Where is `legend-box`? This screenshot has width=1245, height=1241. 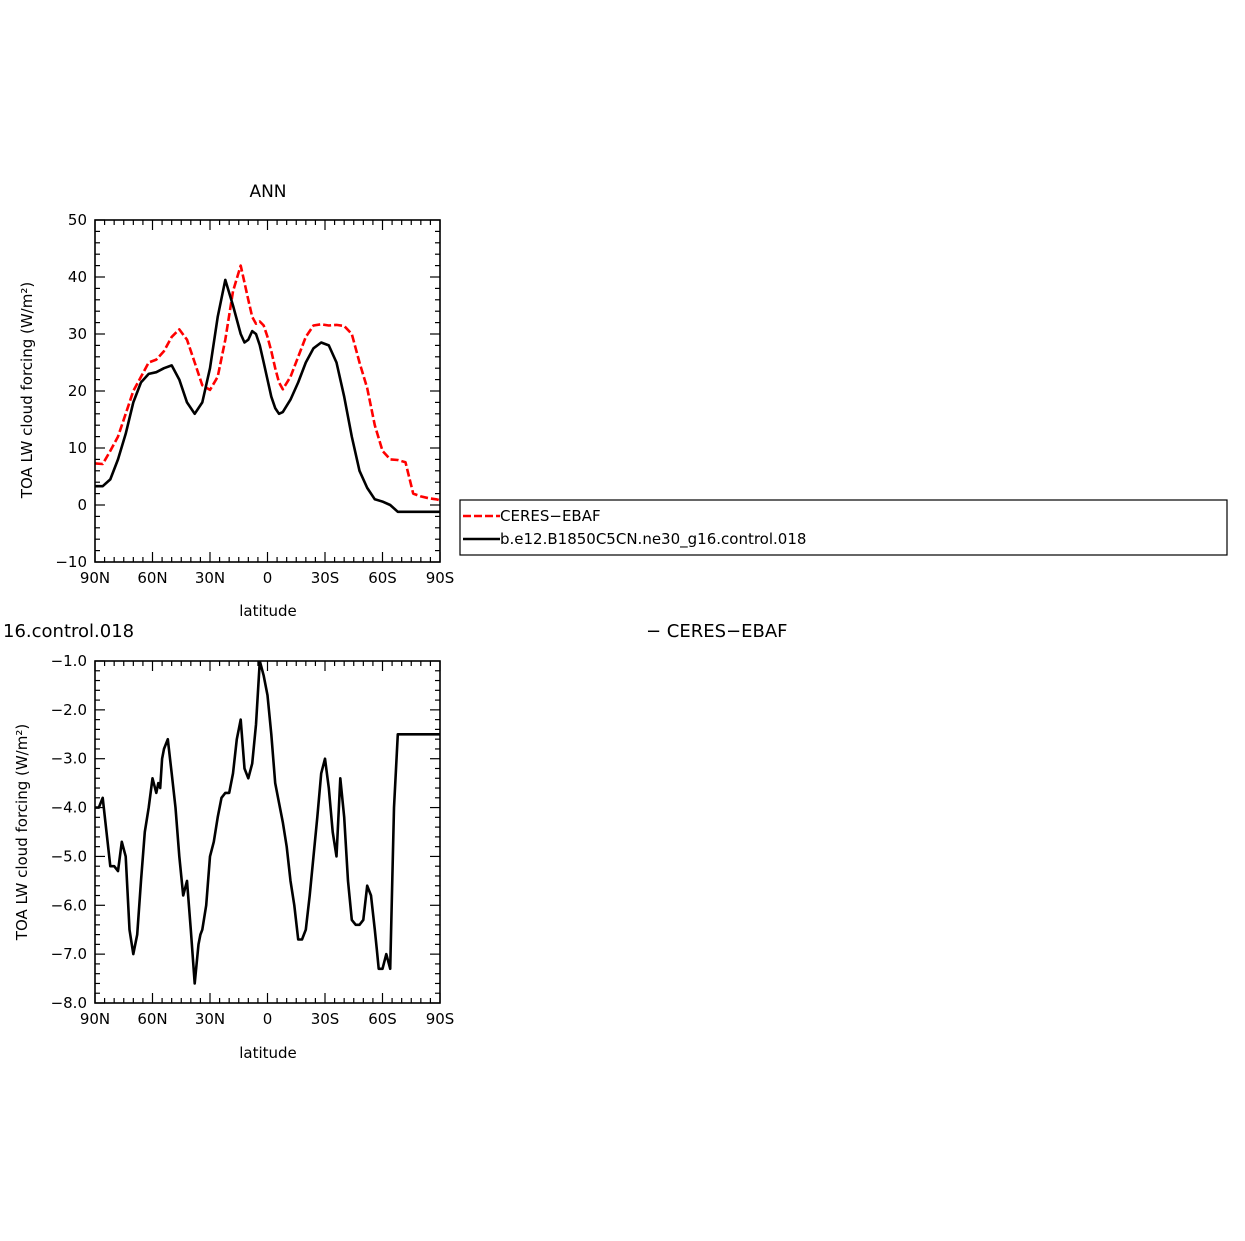
legend-box is located at coordinates (843, 527).